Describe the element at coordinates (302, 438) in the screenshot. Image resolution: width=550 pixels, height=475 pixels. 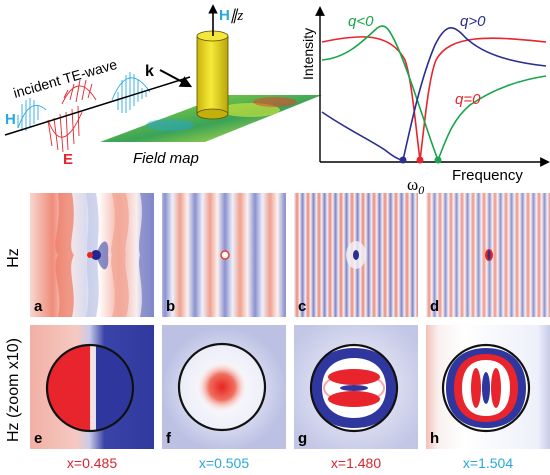
I see `panel-g-label: g` at that location.